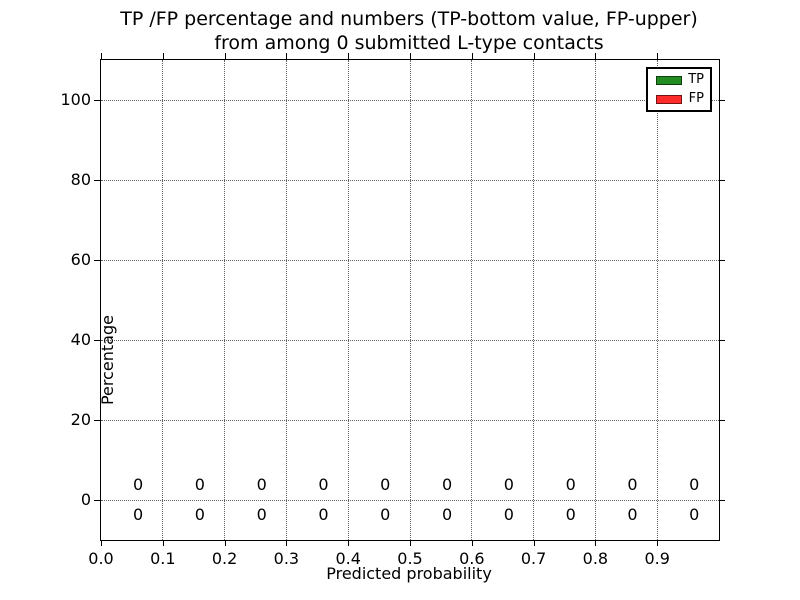 The height and width of the screenshot is (600, 800). What do you see at coordinates (410, 558) in the screenshot?
I see `x-tick-label: 0.5` at bounding box center [410, 558].